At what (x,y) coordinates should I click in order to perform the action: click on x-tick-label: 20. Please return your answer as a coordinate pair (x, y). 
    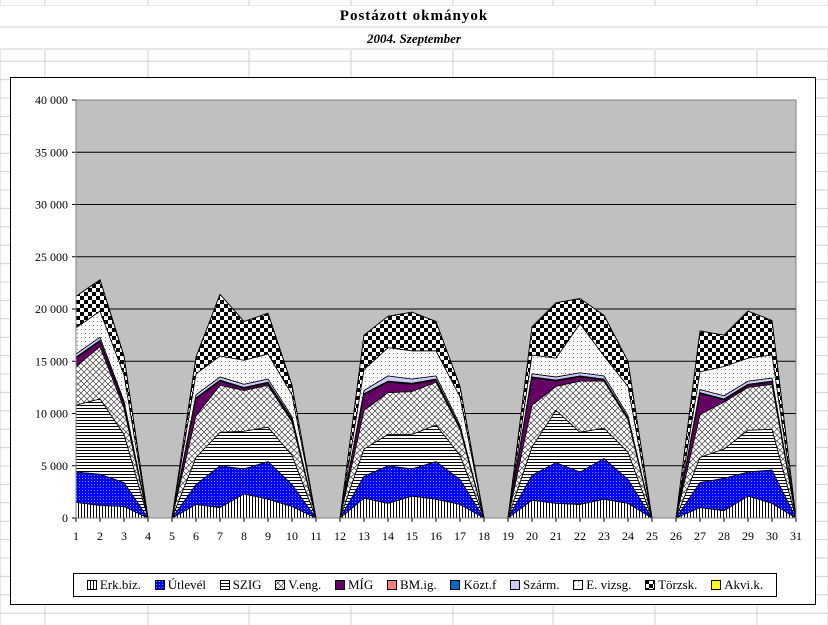
    Looking at the image, I should click on (532, 536).